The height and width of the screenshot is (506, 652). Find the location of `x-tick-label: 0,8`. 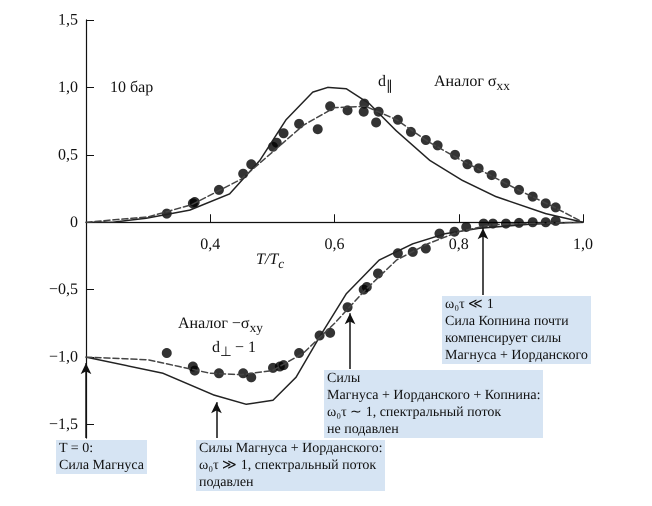

x-tick-label: 0,8 is located at coordinates (458, 244).